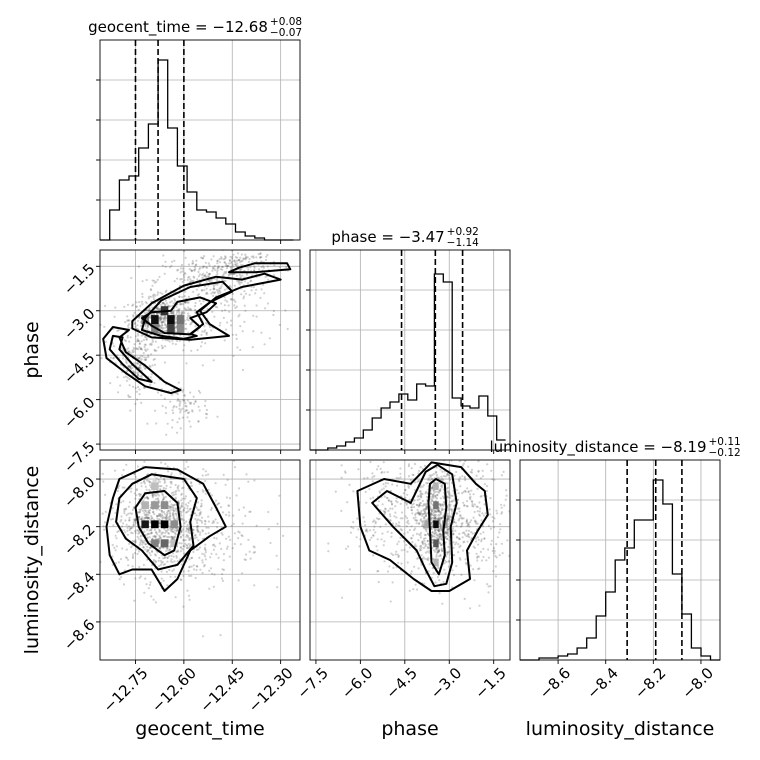 Image resolution: width=760 pixels, height=760 pixels. I want to click on density-cell, so click(155, 524).